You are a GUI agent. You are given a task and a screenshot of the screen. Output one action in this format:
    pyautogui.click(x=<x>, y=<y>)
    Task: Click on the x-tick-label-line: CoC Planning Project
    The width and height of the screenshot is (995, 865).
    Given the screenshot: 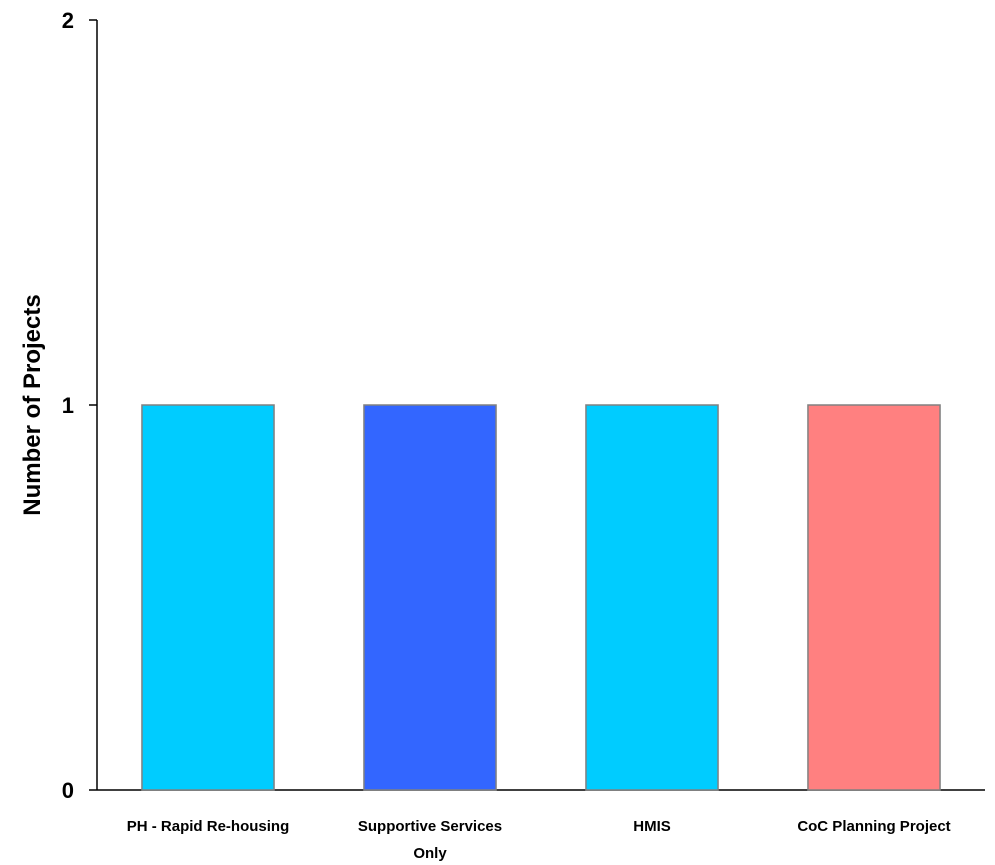 What is the action you would take?
    pyautogui.click(x=873, y=826)
    